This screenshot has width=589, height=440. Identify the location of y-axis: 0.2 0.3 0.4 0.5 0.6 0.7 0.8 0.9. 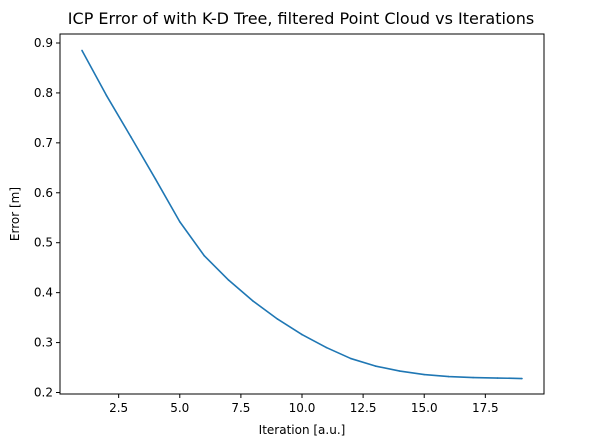
(47, 218).